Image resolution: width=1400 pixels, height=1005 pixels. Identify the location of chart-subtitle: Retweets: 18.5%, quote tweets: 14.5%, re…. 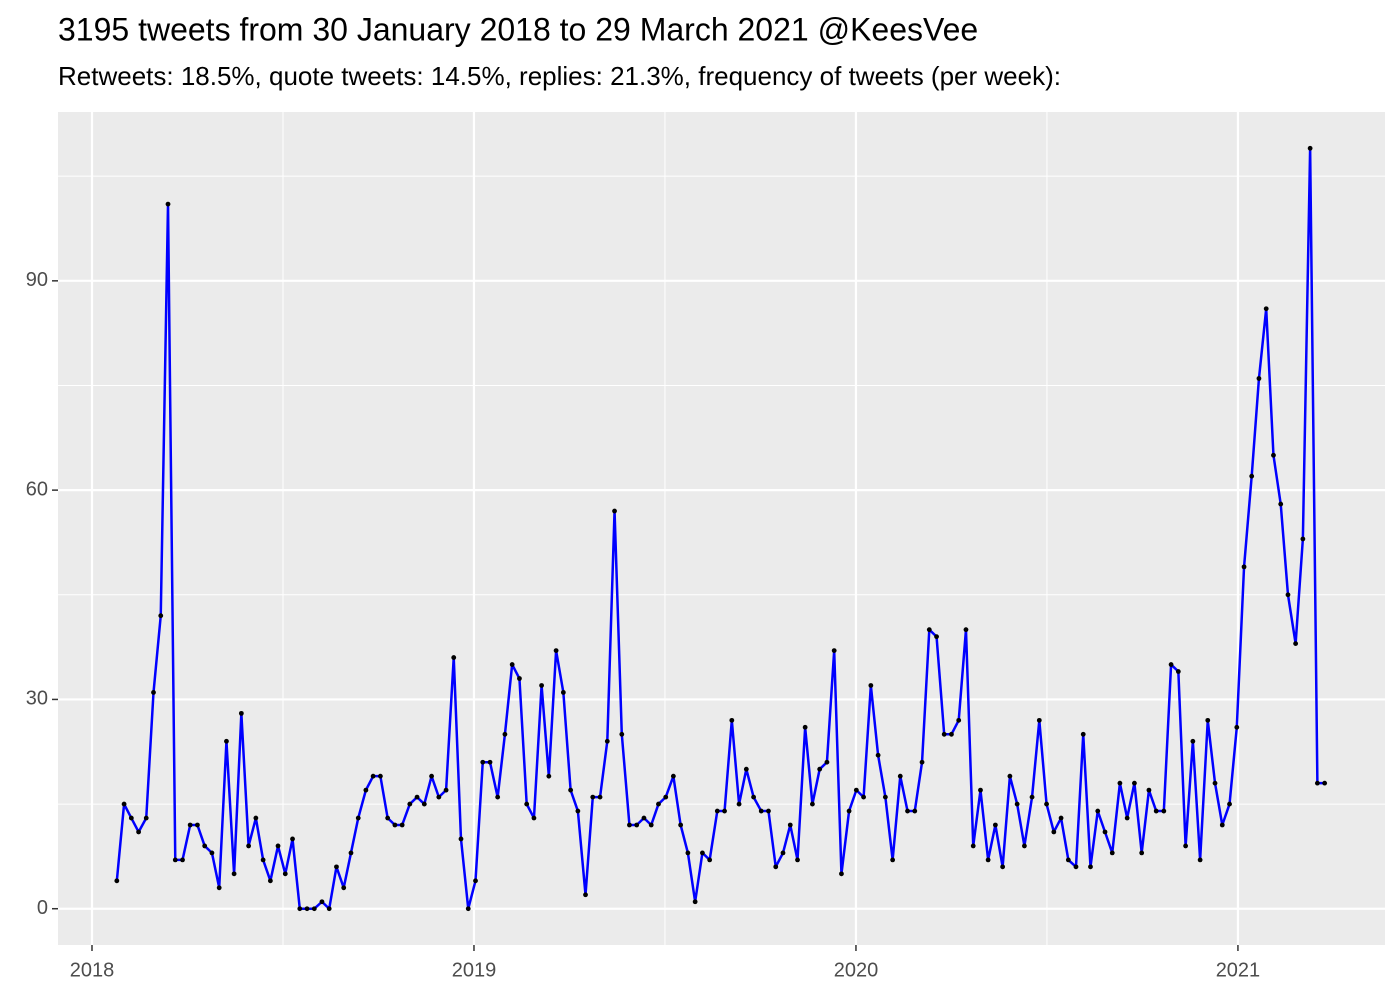
(559, 76).